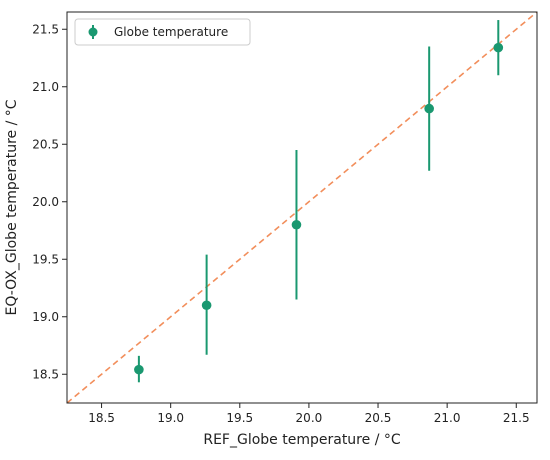 The width and height of the screenshot is (550, 460). I want to click on y-tick-label: 19.0, so click(45, 317).